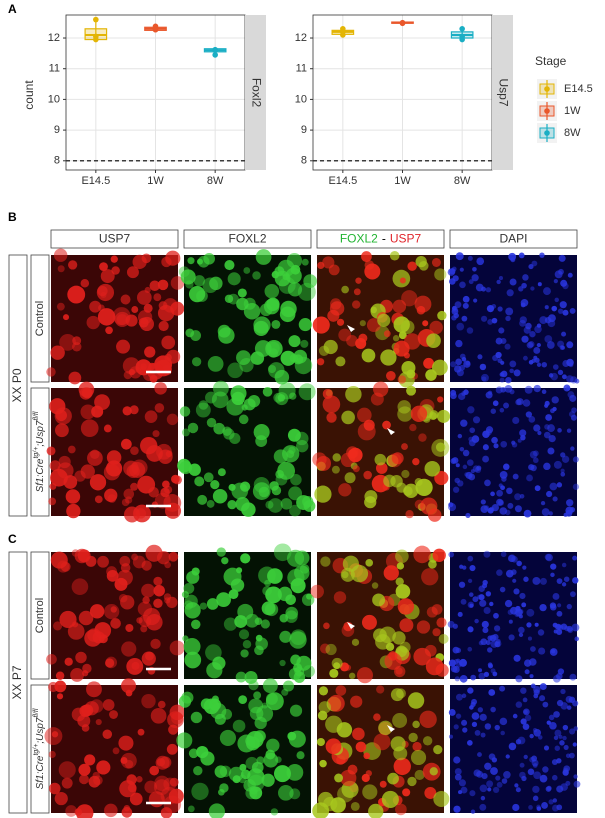  What do you see at coordinates (406, 239) in the screenshot?
I see `column-header-part: USP7` at bounding box center [406, 239].